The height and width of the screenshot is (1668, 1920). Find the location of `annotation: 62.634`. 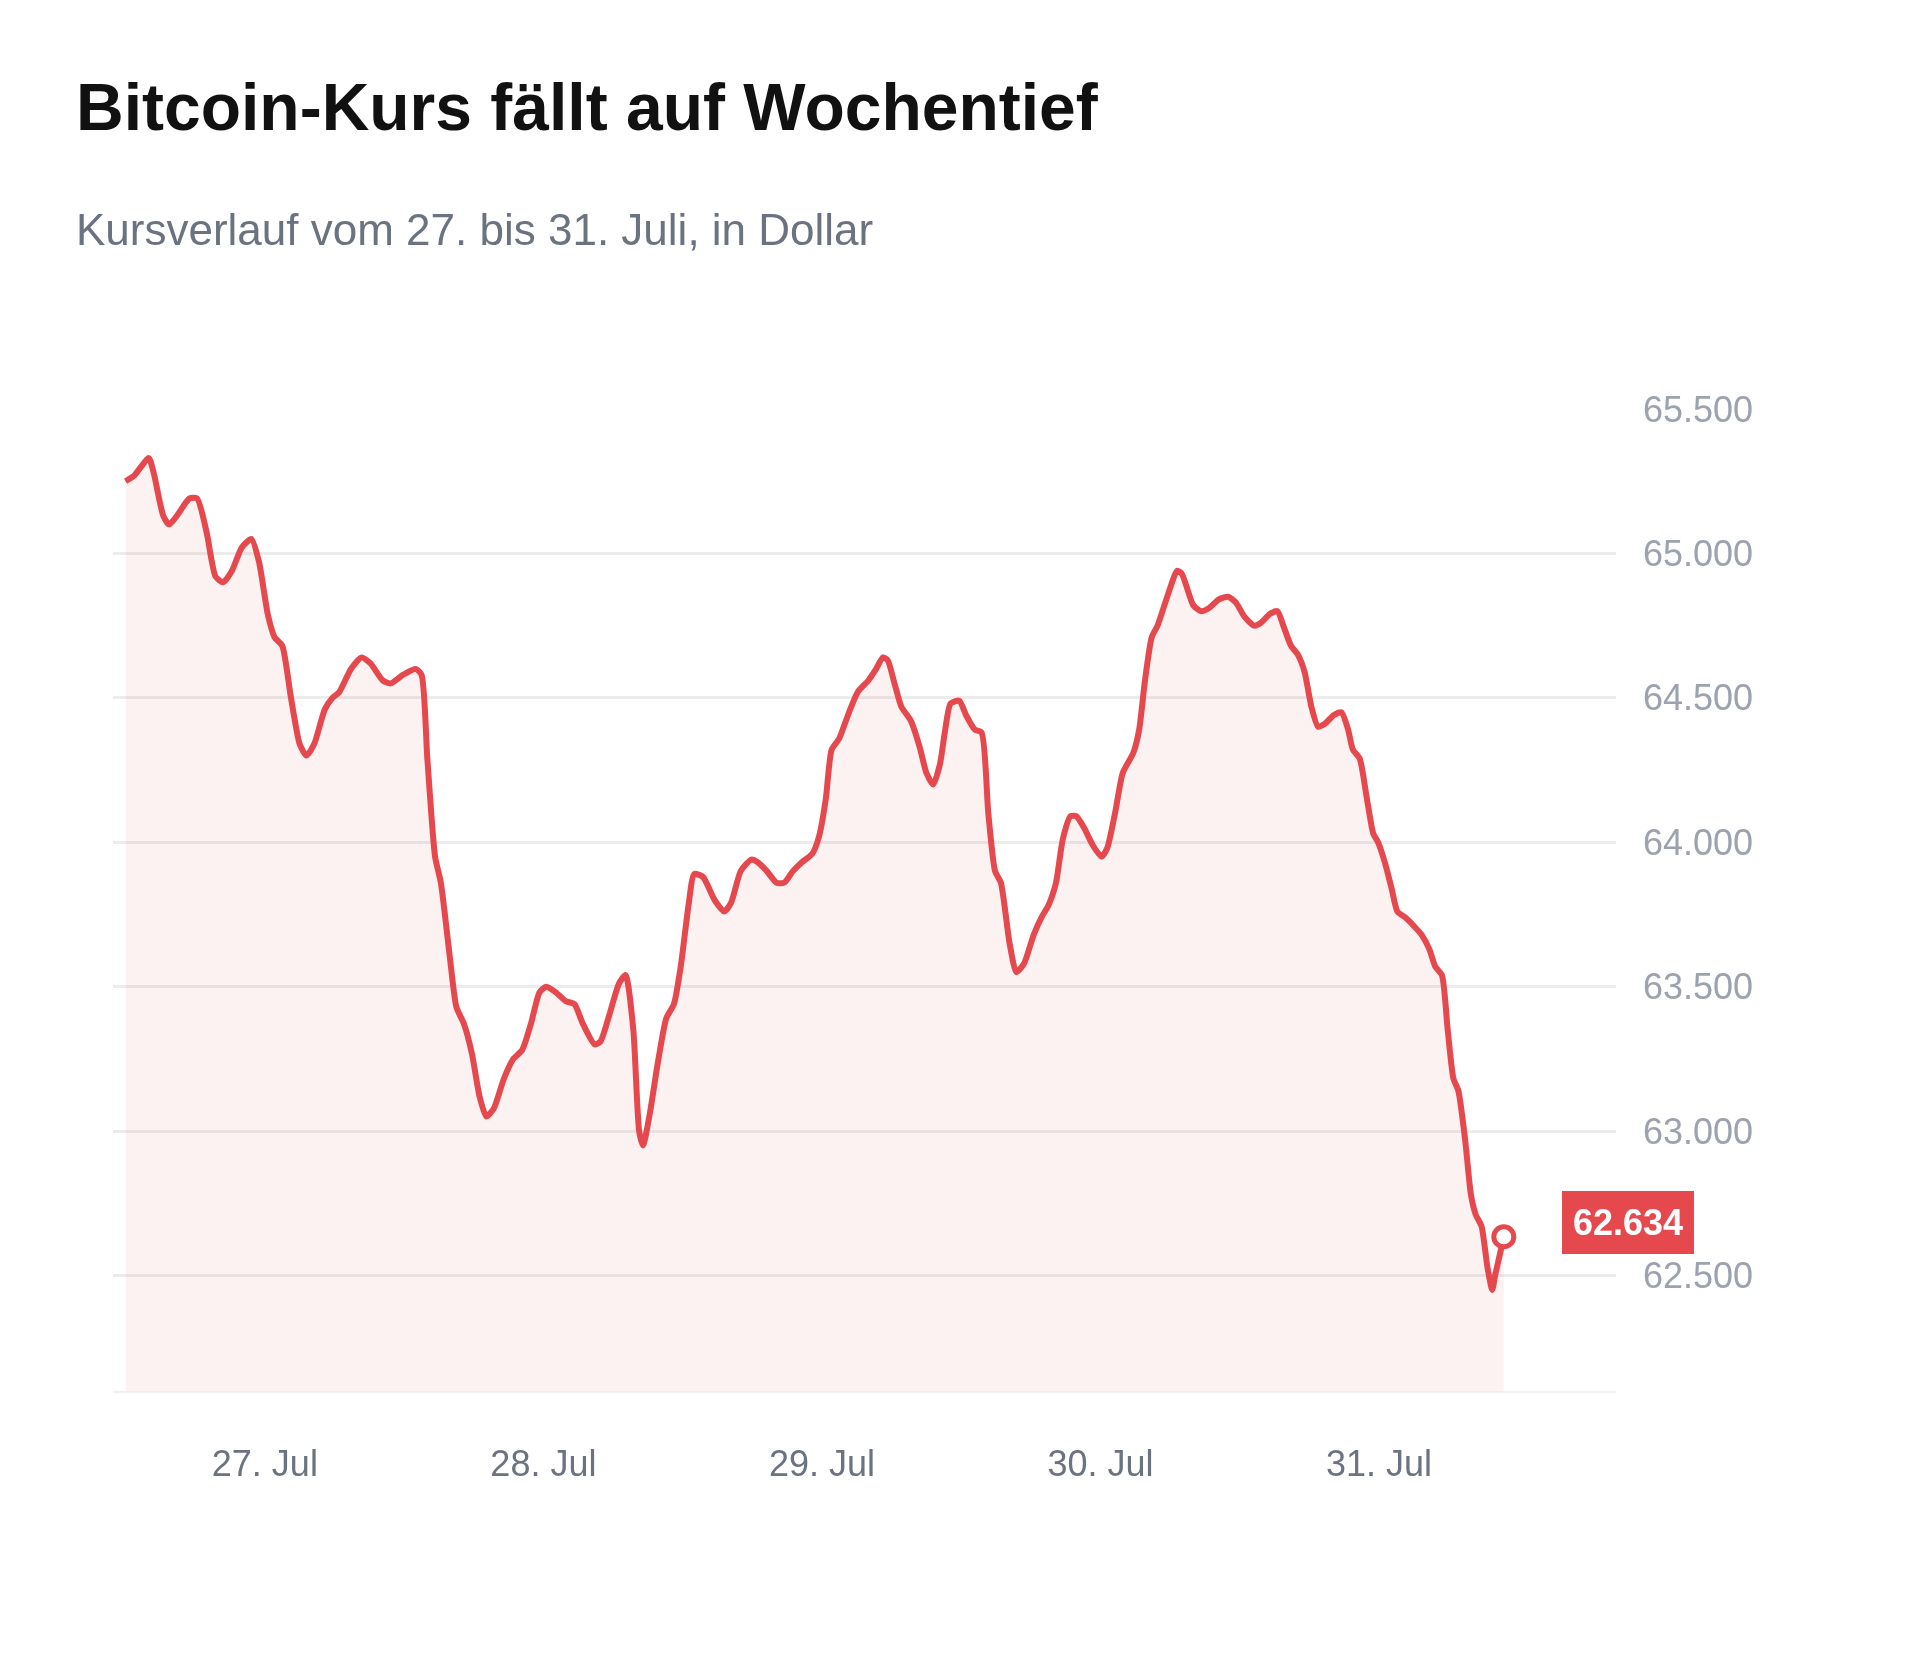

annotation: 62.634 is located at coordinates (1628, 1222).